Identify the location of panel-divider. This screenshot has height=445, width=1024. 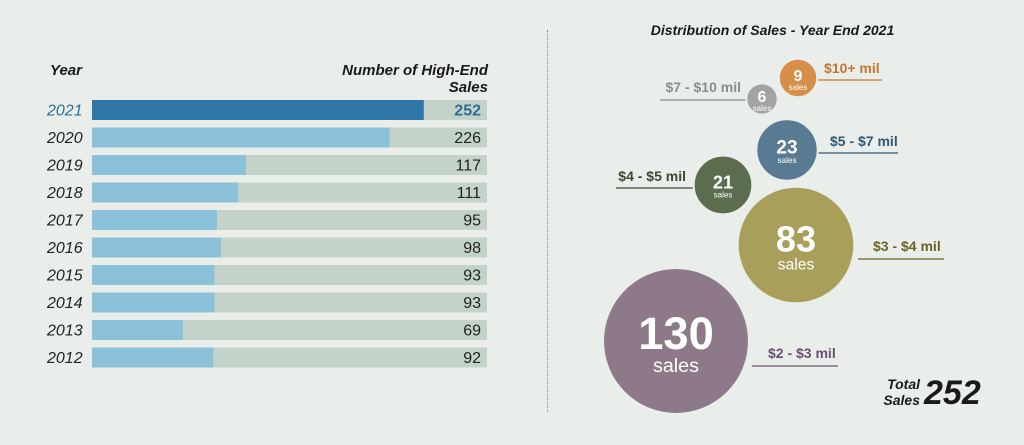
(547, 221).